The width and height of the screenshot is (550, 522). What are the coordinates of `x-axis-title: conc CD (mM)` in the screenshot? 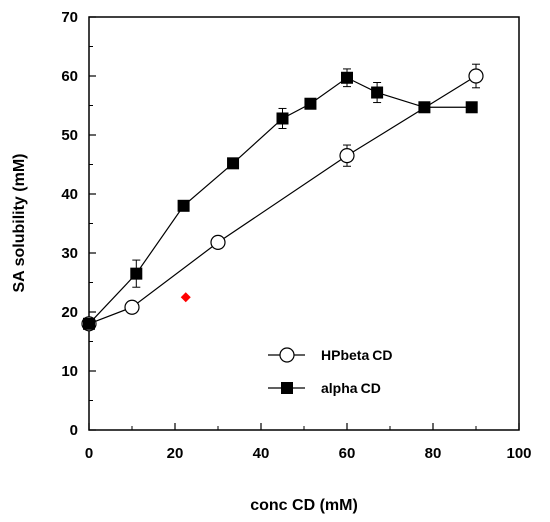 It's located at (304, 505).